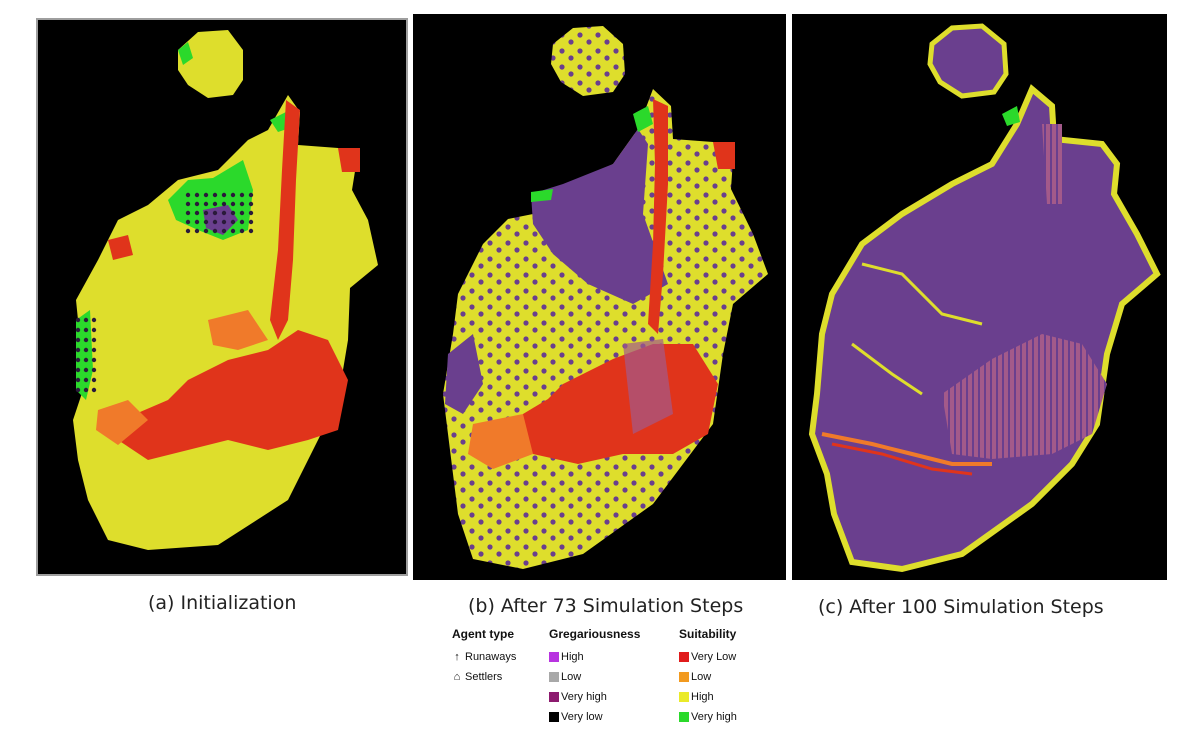 The width and height of the screenshot is (1180, 734). What do you see at coordinates (684, 677) in the screenshot?
I see `swatch-suit-low` at bounding box center [684, 677].